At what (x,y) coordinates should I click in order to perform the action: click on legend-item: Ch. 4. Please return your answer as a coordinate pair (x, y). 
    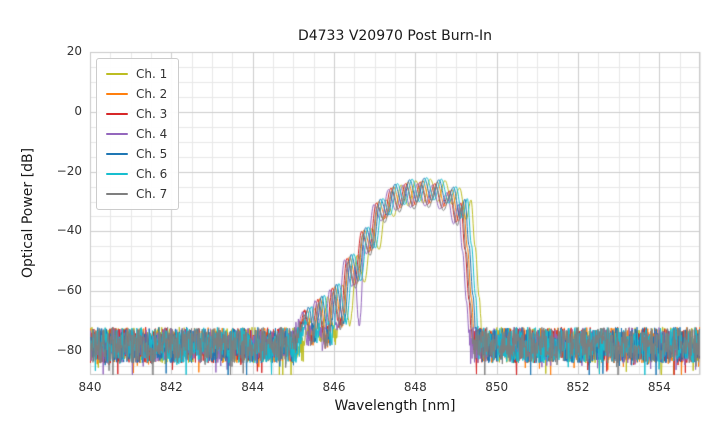
    Looking at the image, I should click on (136, 134).